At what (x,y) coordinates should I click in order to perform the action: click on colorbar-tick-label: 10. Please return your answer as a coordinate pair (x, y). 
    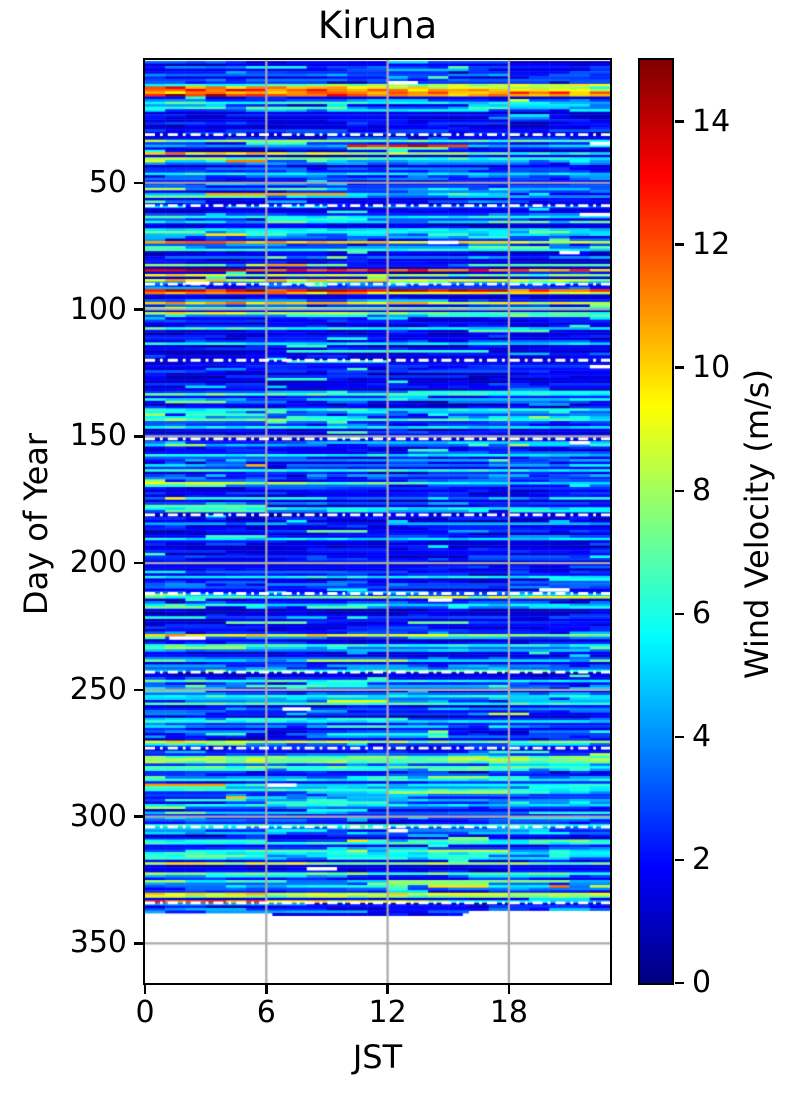
    Looking at the image, I should click on (711, 367).